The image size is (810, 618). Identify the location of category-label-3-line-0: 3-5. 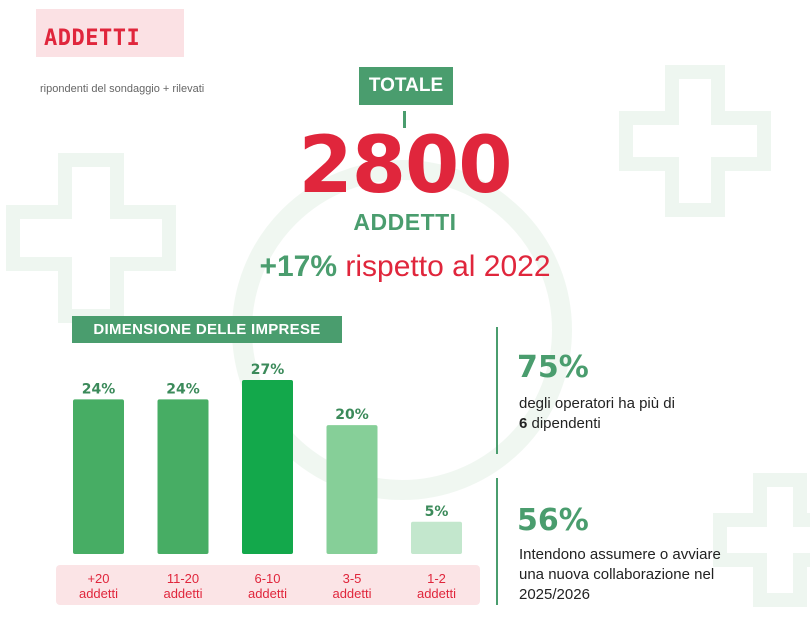
(352, 578).